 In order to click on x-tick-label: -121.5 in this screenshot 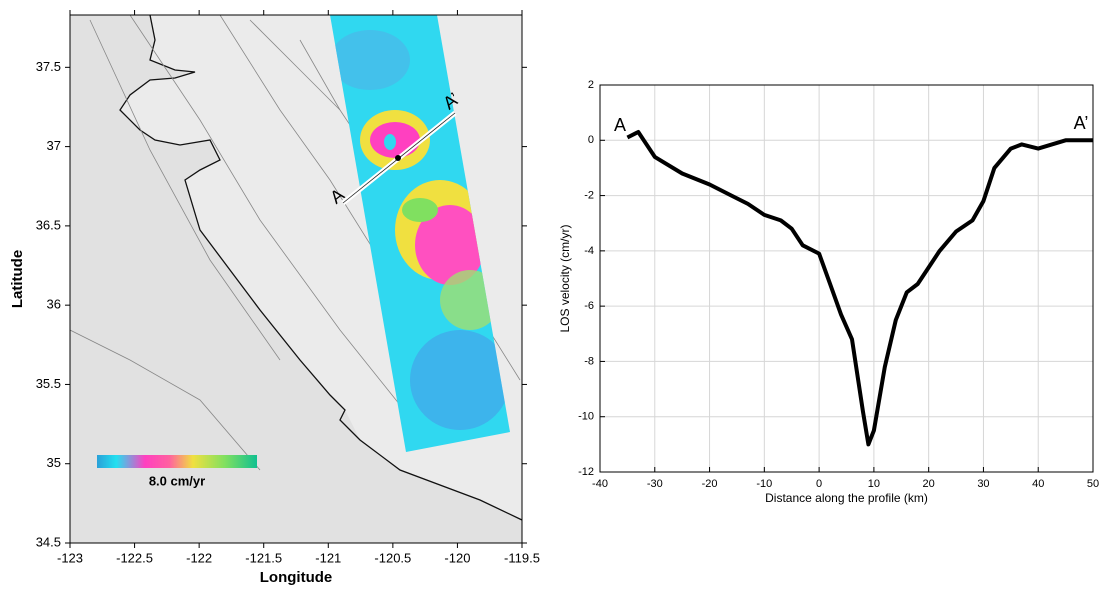, I will do `click(263, 557)`.